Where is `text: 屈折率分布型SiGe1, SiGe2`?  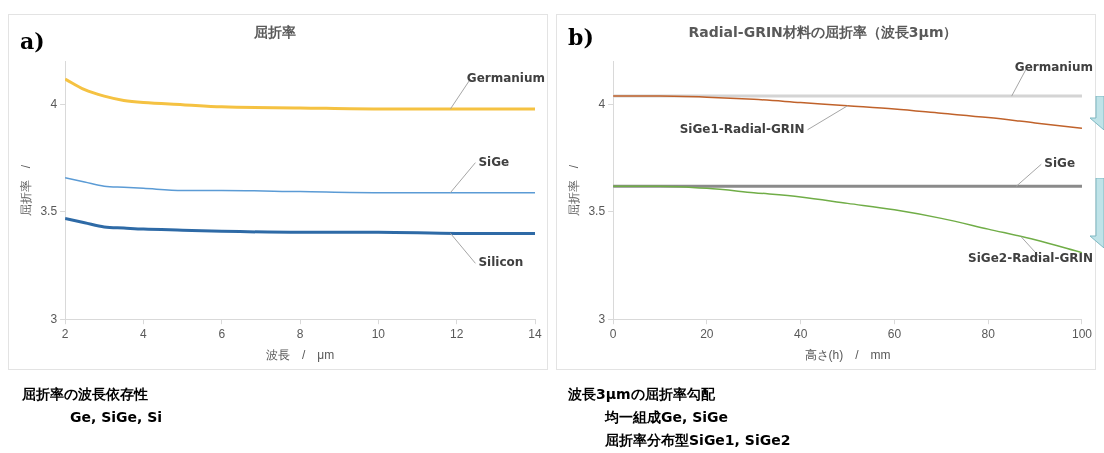 text: 屈折率分布型SiGe1, SiGe2 is located at coordinates (698, 441).